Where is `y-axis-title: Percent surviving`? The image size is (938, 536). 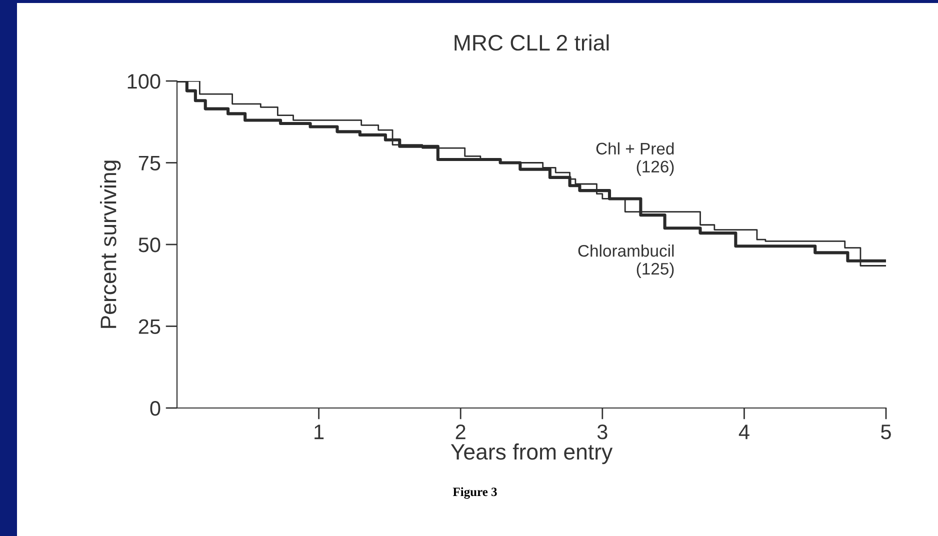
y-axis-title: Percent surviving is located at coordinates (110, 244).